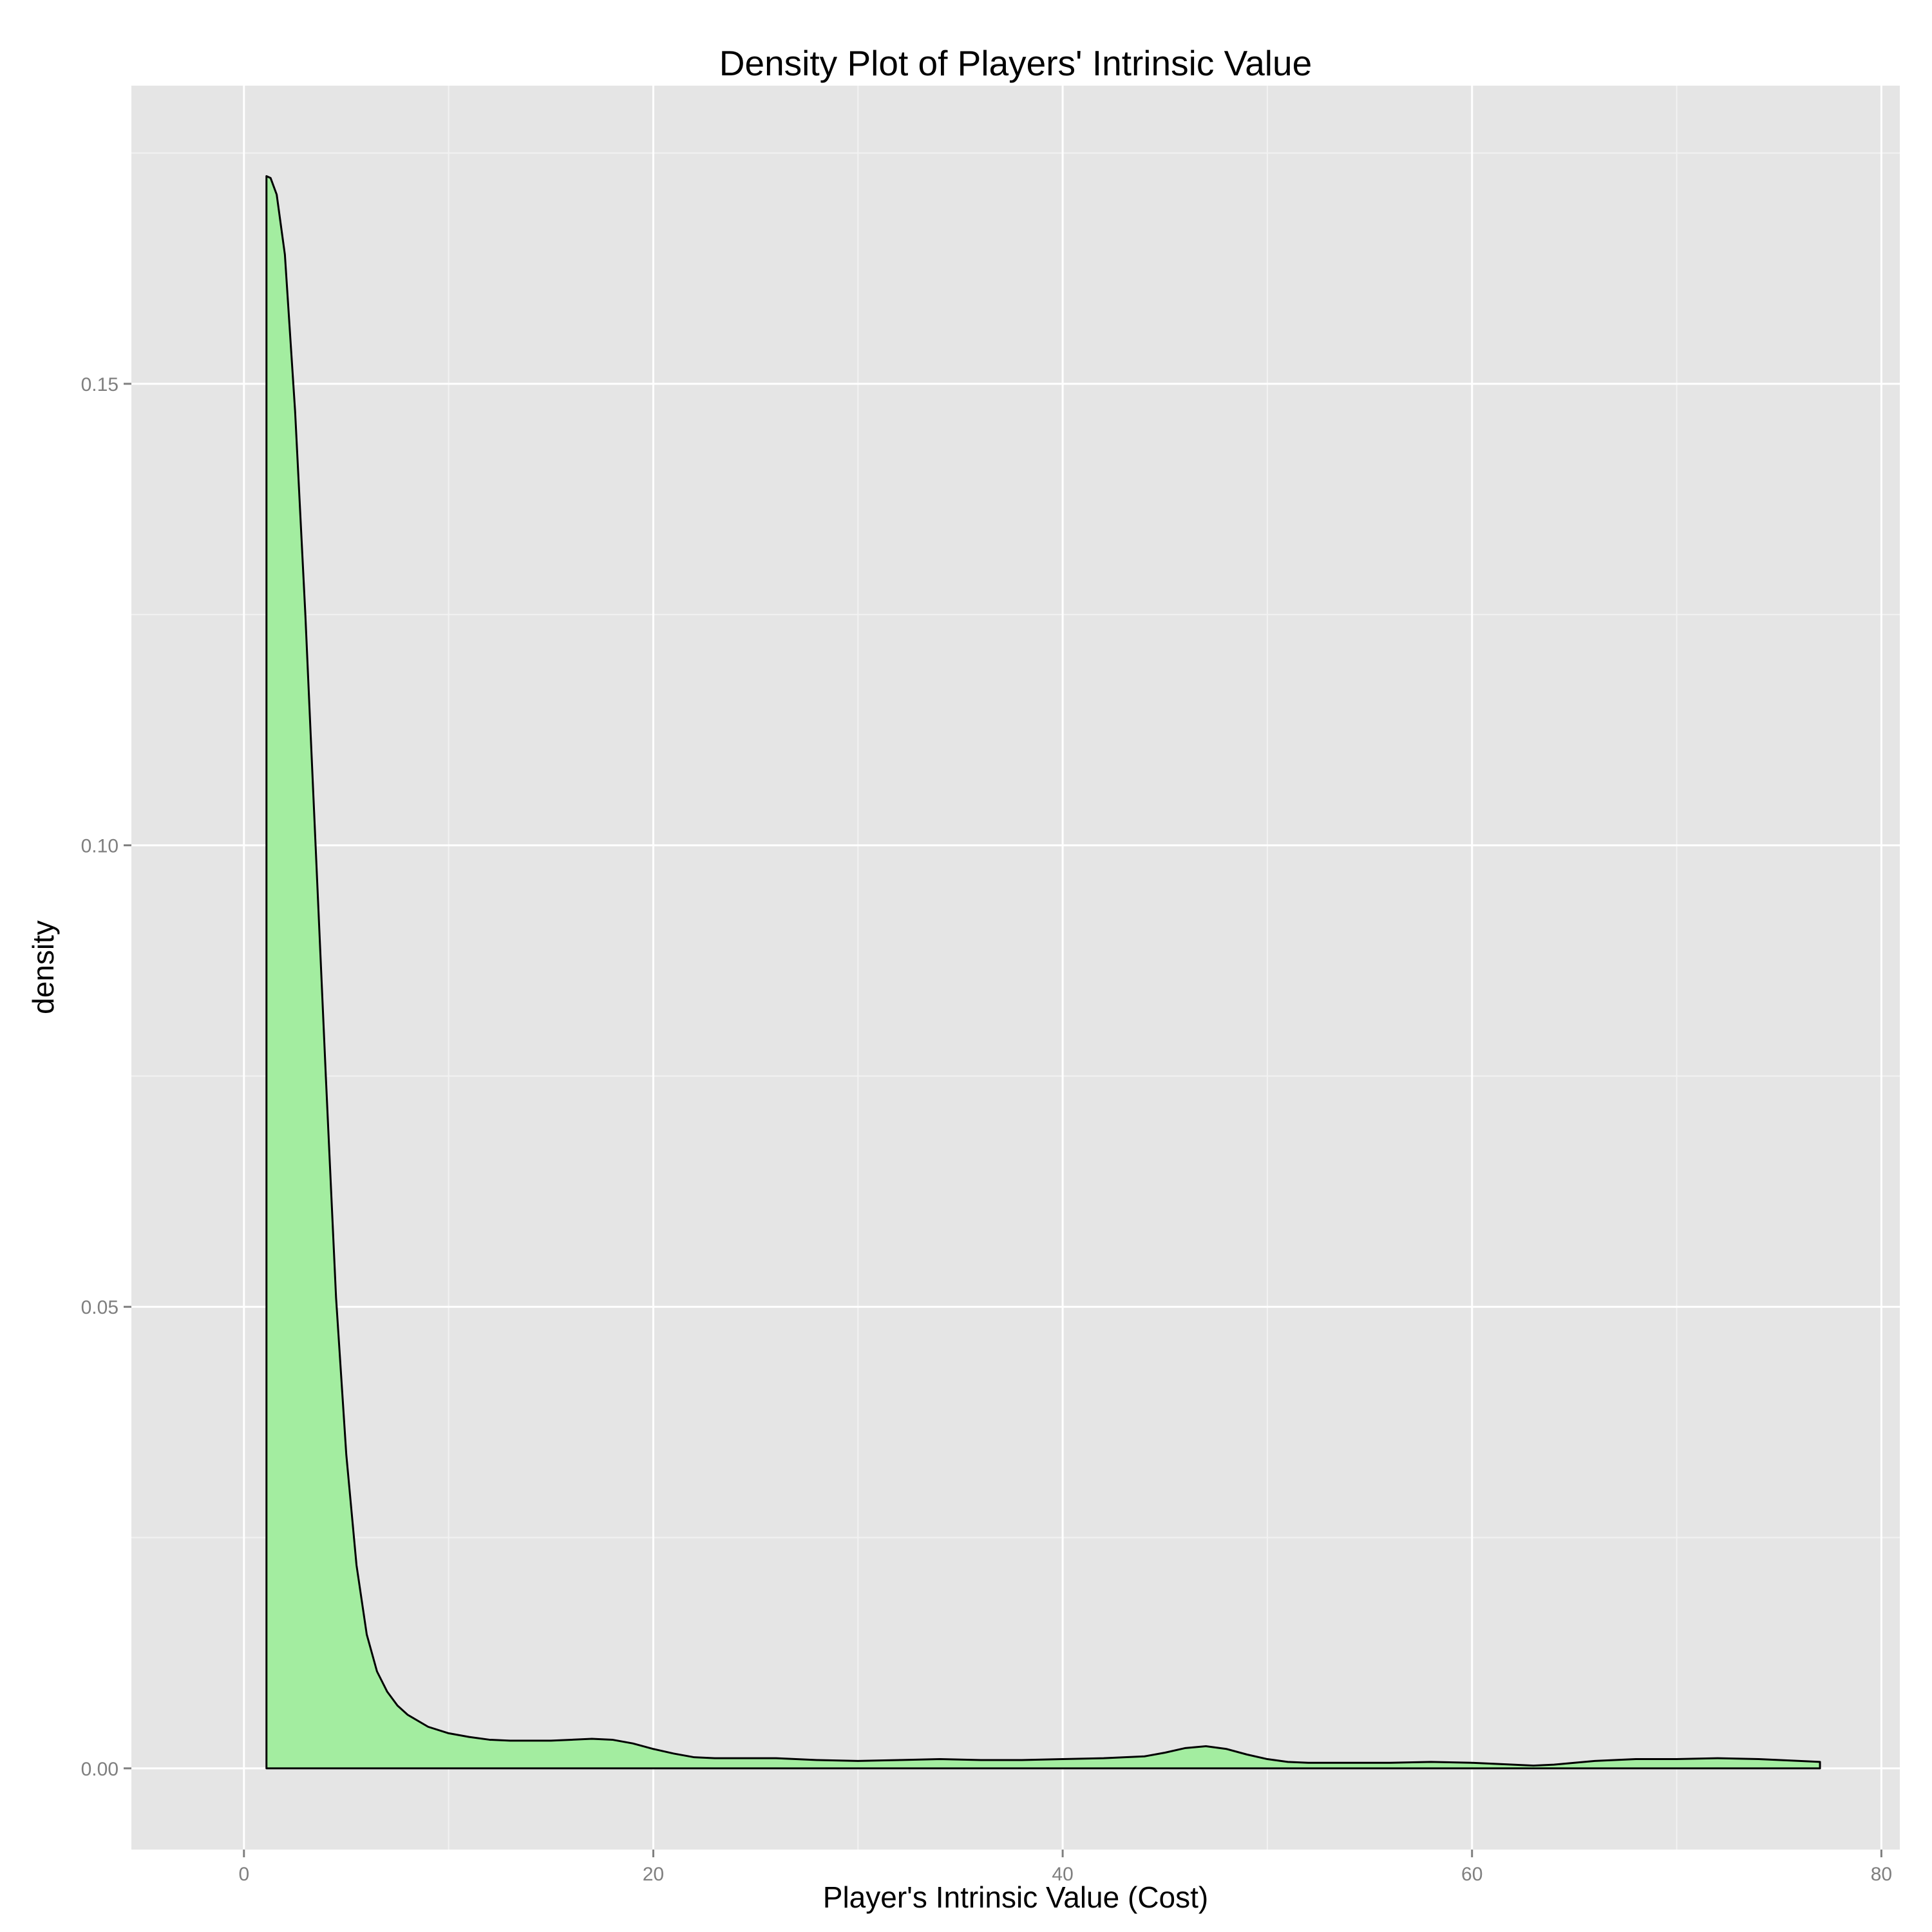  I want to click on x-tick-label: 20, so click(653, 1874).